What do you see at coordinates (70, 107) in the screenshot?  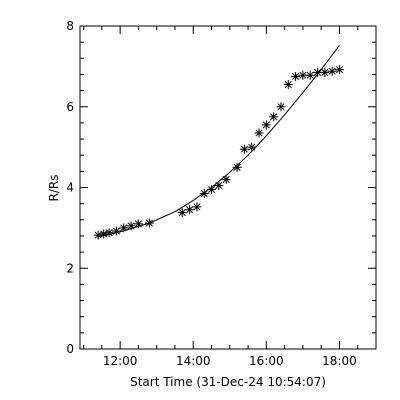 I see `y-tick-label: 6` at bounding box center [70, 107].